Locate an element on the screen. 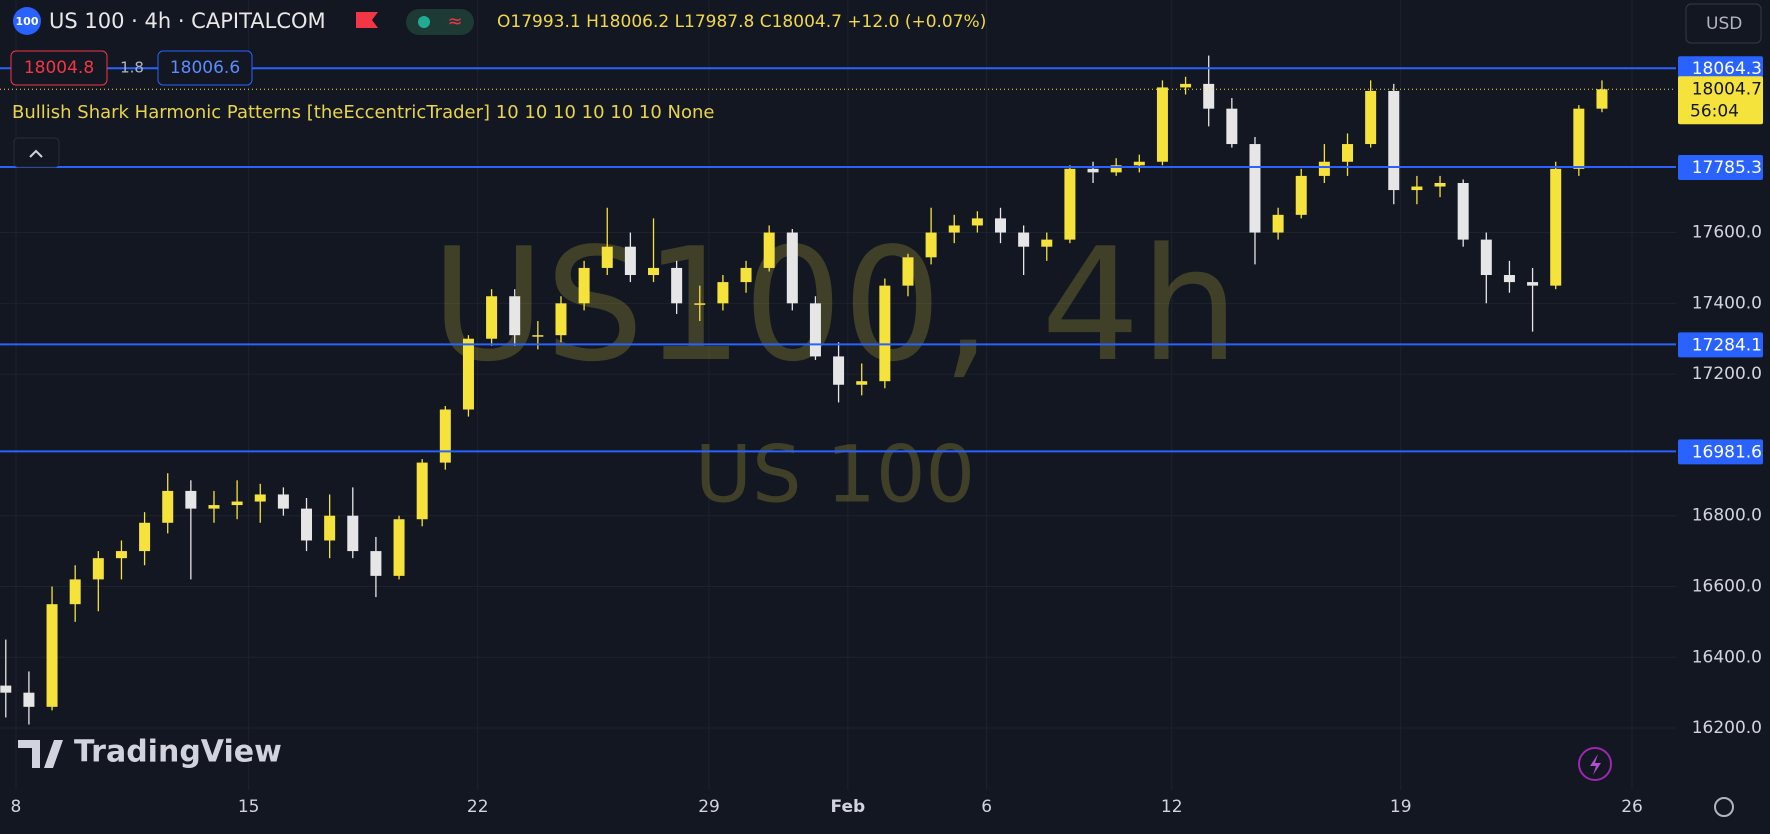 The width and height of the screenshot is (1770, 834). data-icon: ≈ is located at coordinates (454, 21).